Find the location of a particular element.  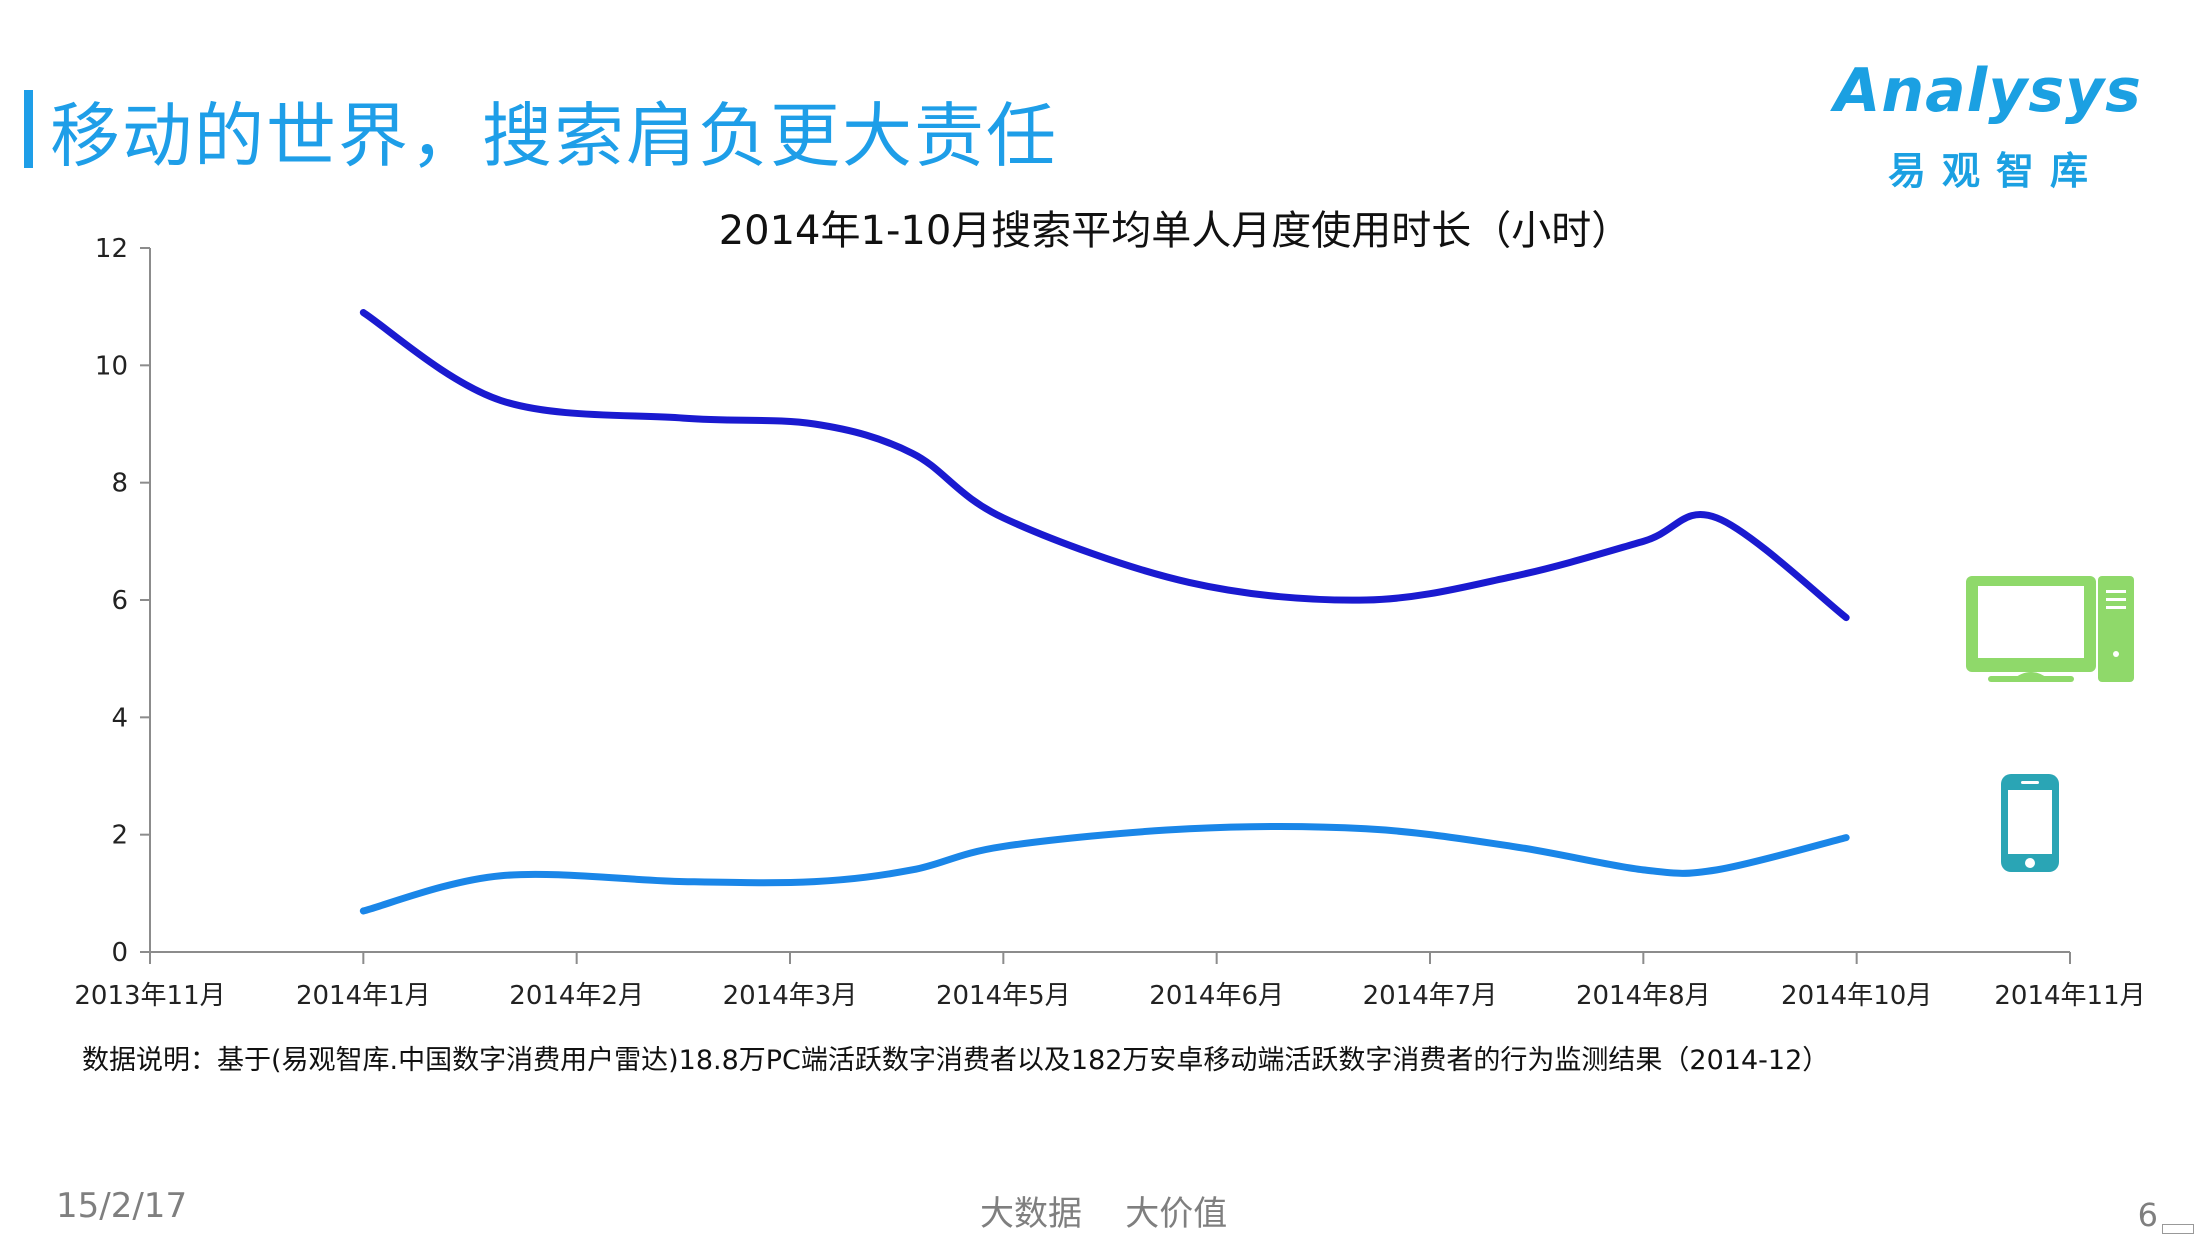

corner-watermark is located at coordinates (2178, 1229).